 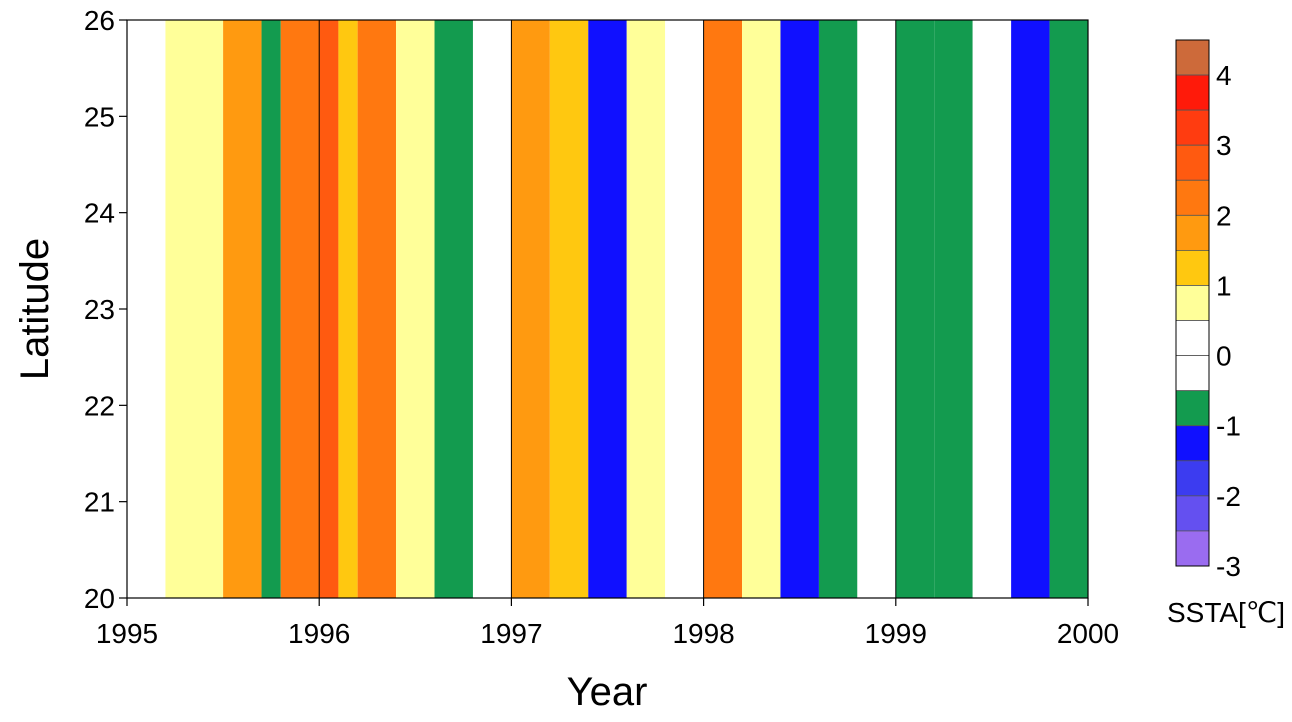 I want to click on colorbar-tick-label-4: 0, so click(x=1224, y=356).